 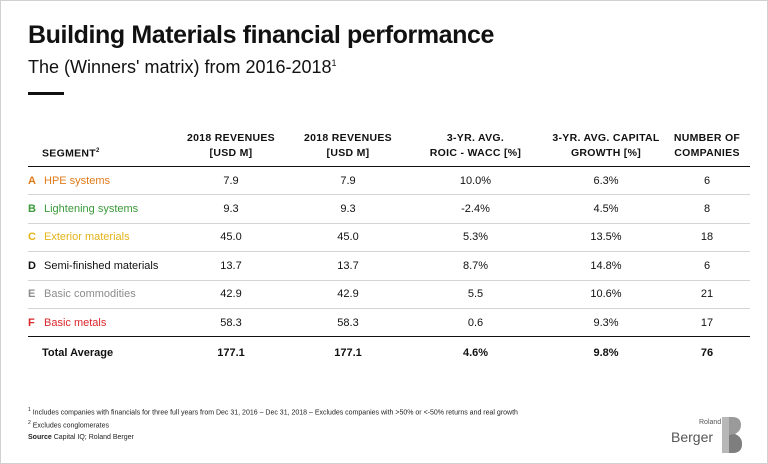 What do you see at coordinates (707, 237) in the screenshot?
I see `cell-companies: 18` at bounding box center [707, 237].